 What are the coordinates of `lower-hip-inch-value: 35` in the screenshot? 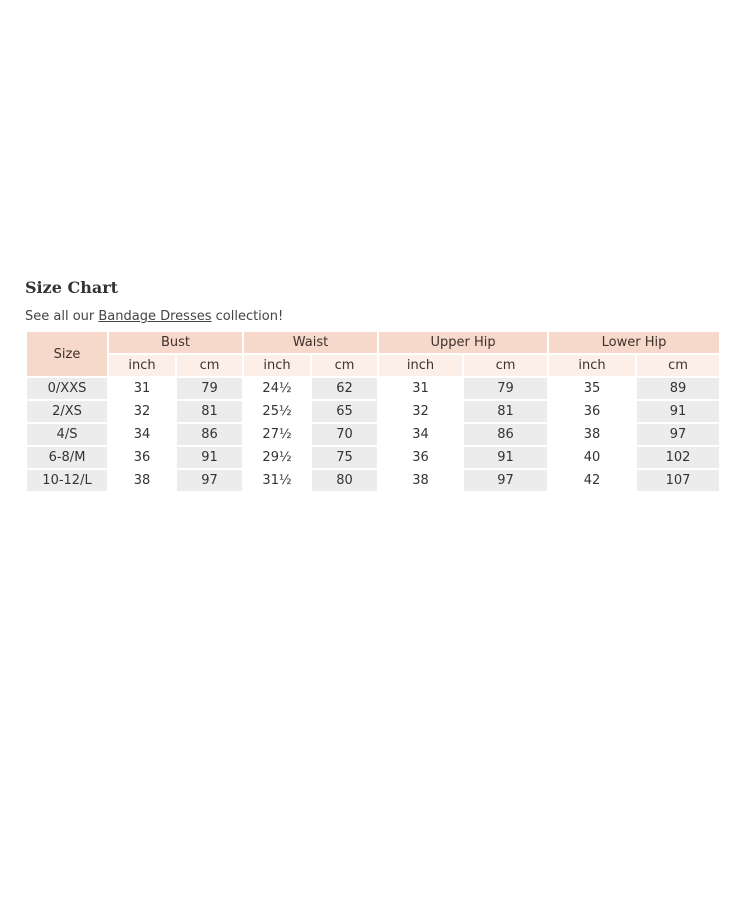 It's located at (592, 388).